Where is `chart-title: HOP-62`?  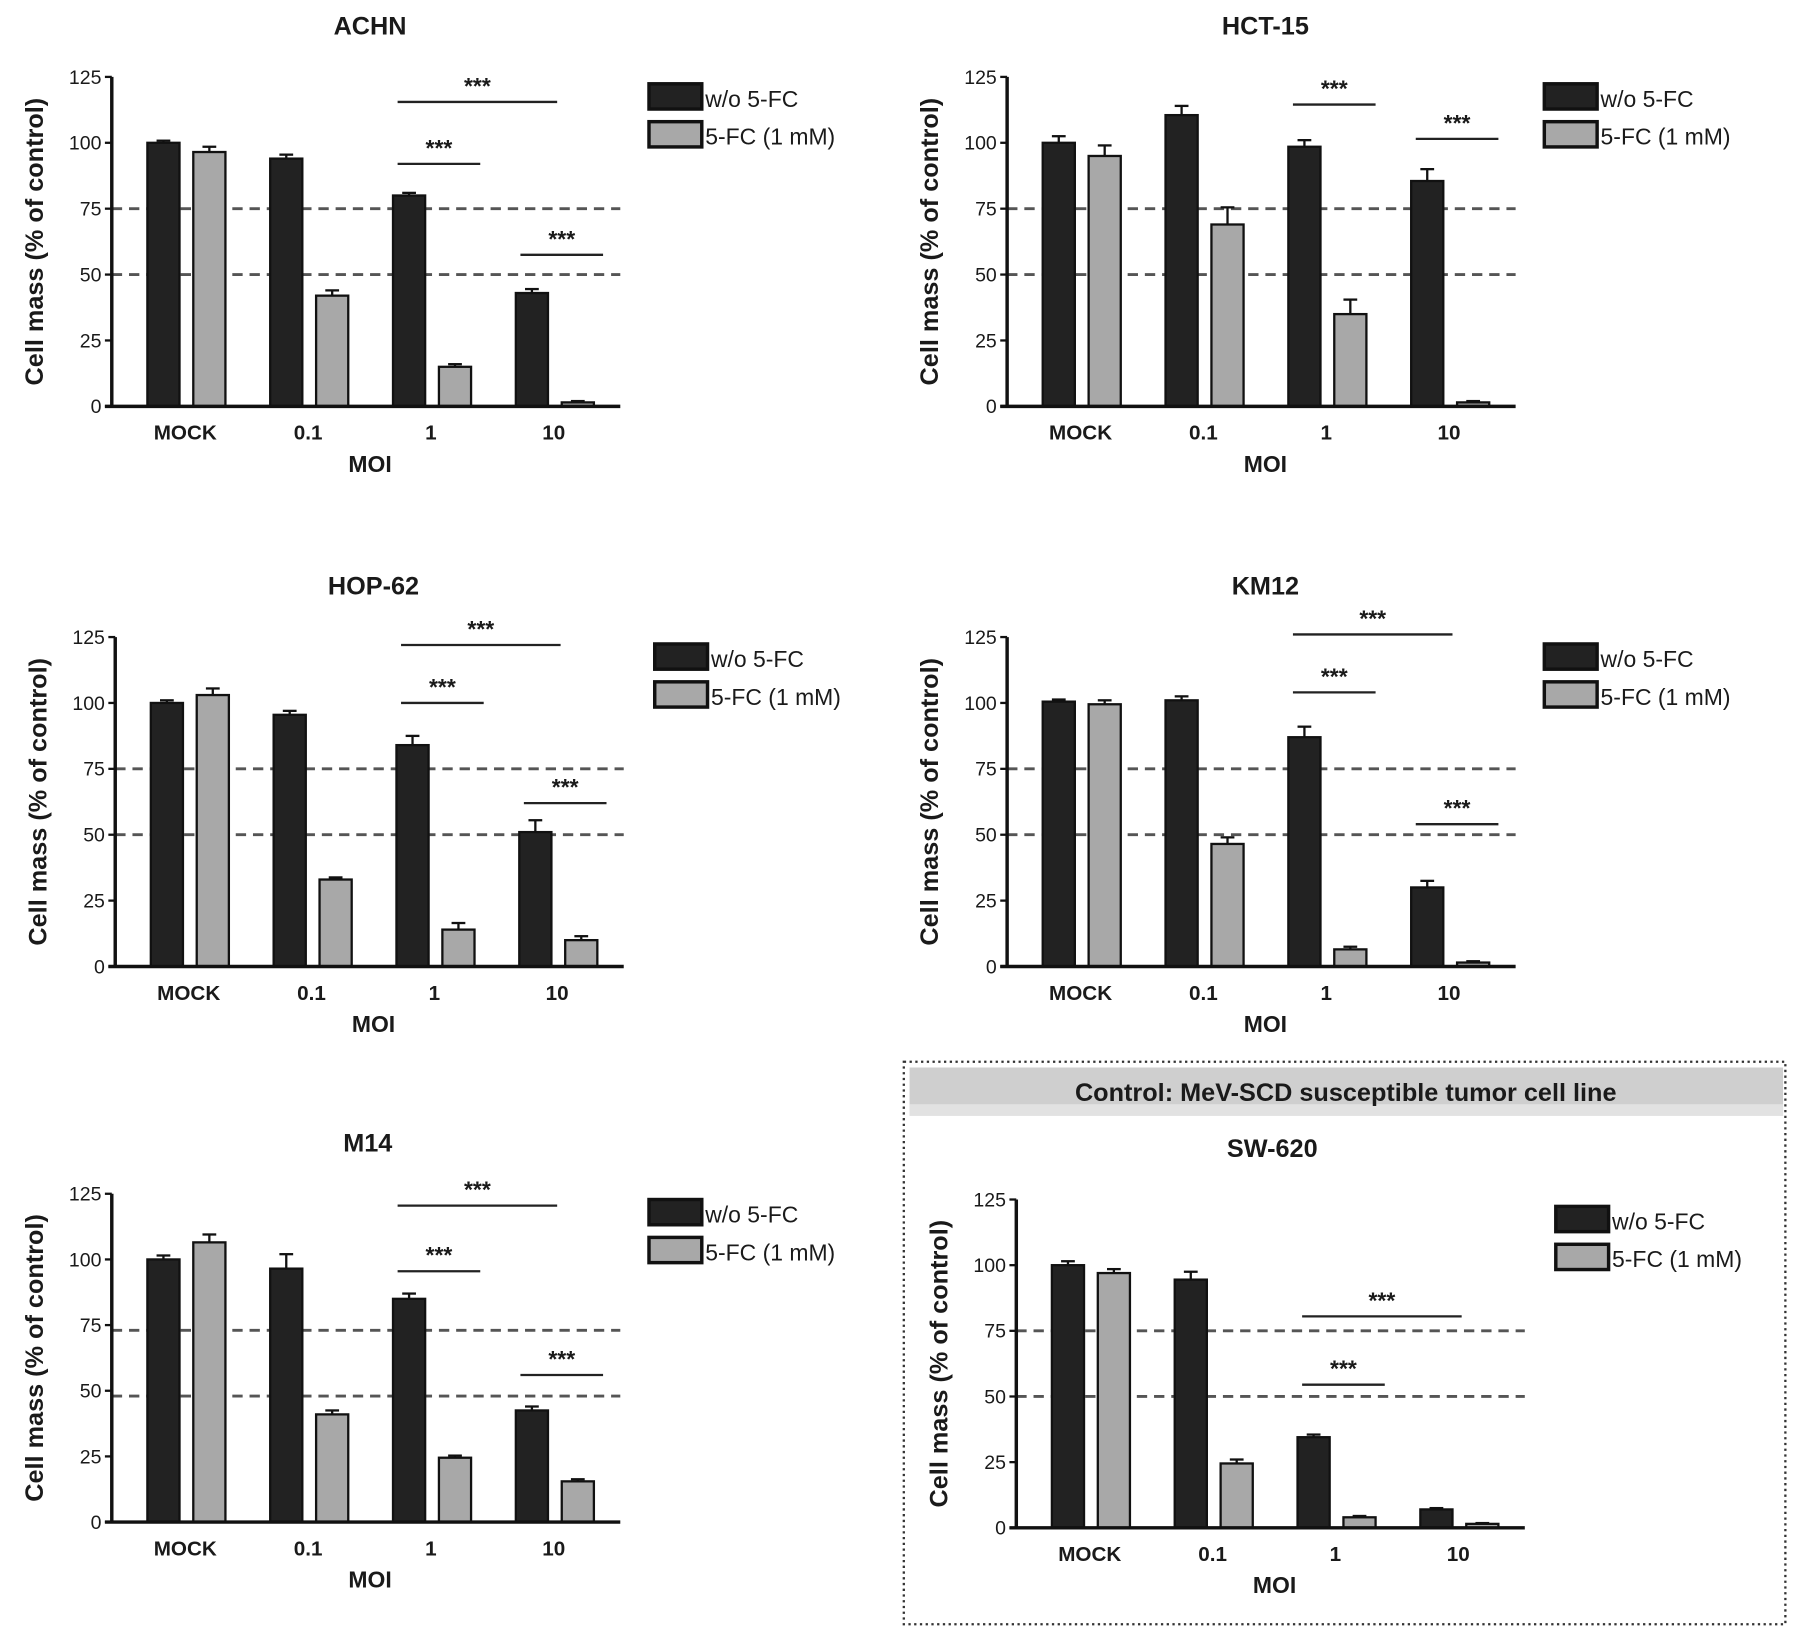 chart-title: HOP-62 is located at coordinates (373, 587).